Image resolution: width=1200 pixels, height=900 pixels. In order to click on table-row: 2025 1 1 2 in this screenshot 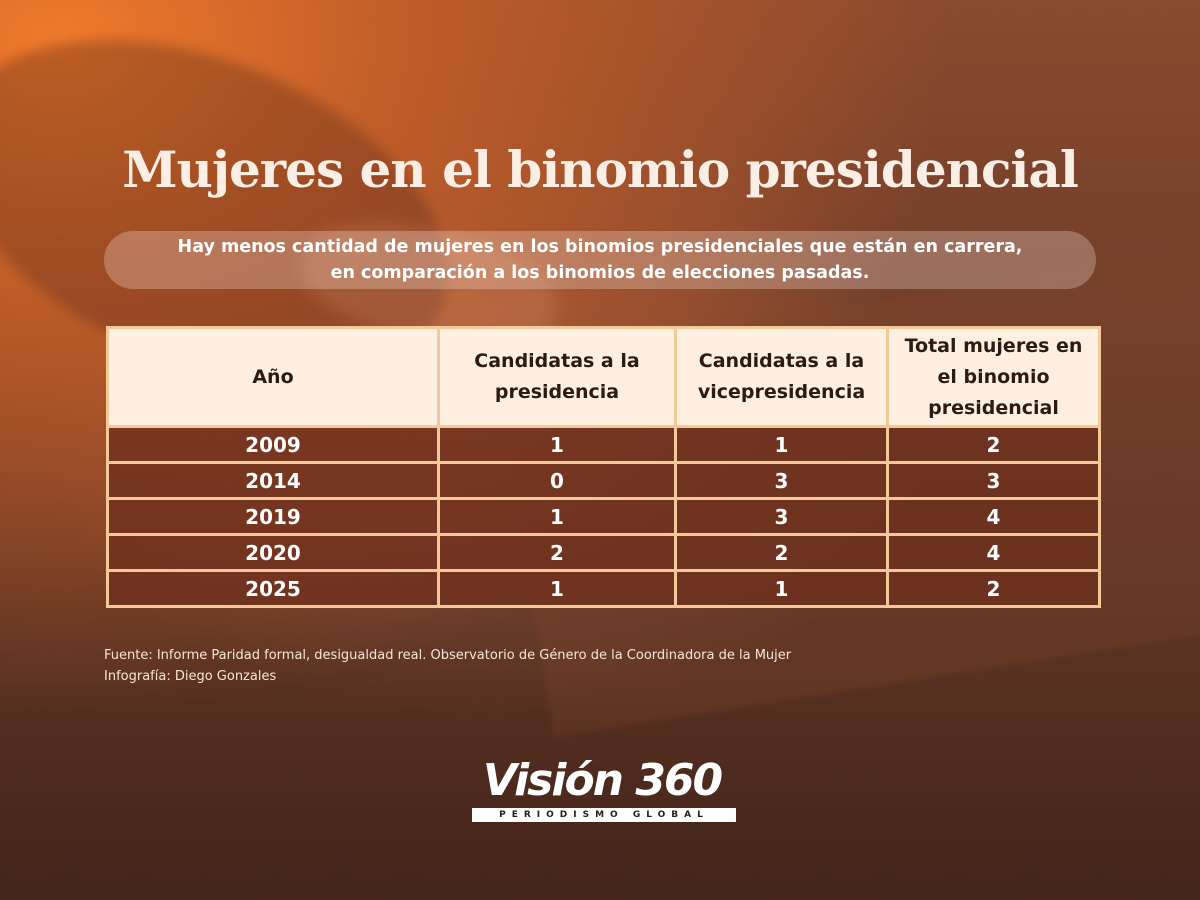, I will do `click(603, 588)`.